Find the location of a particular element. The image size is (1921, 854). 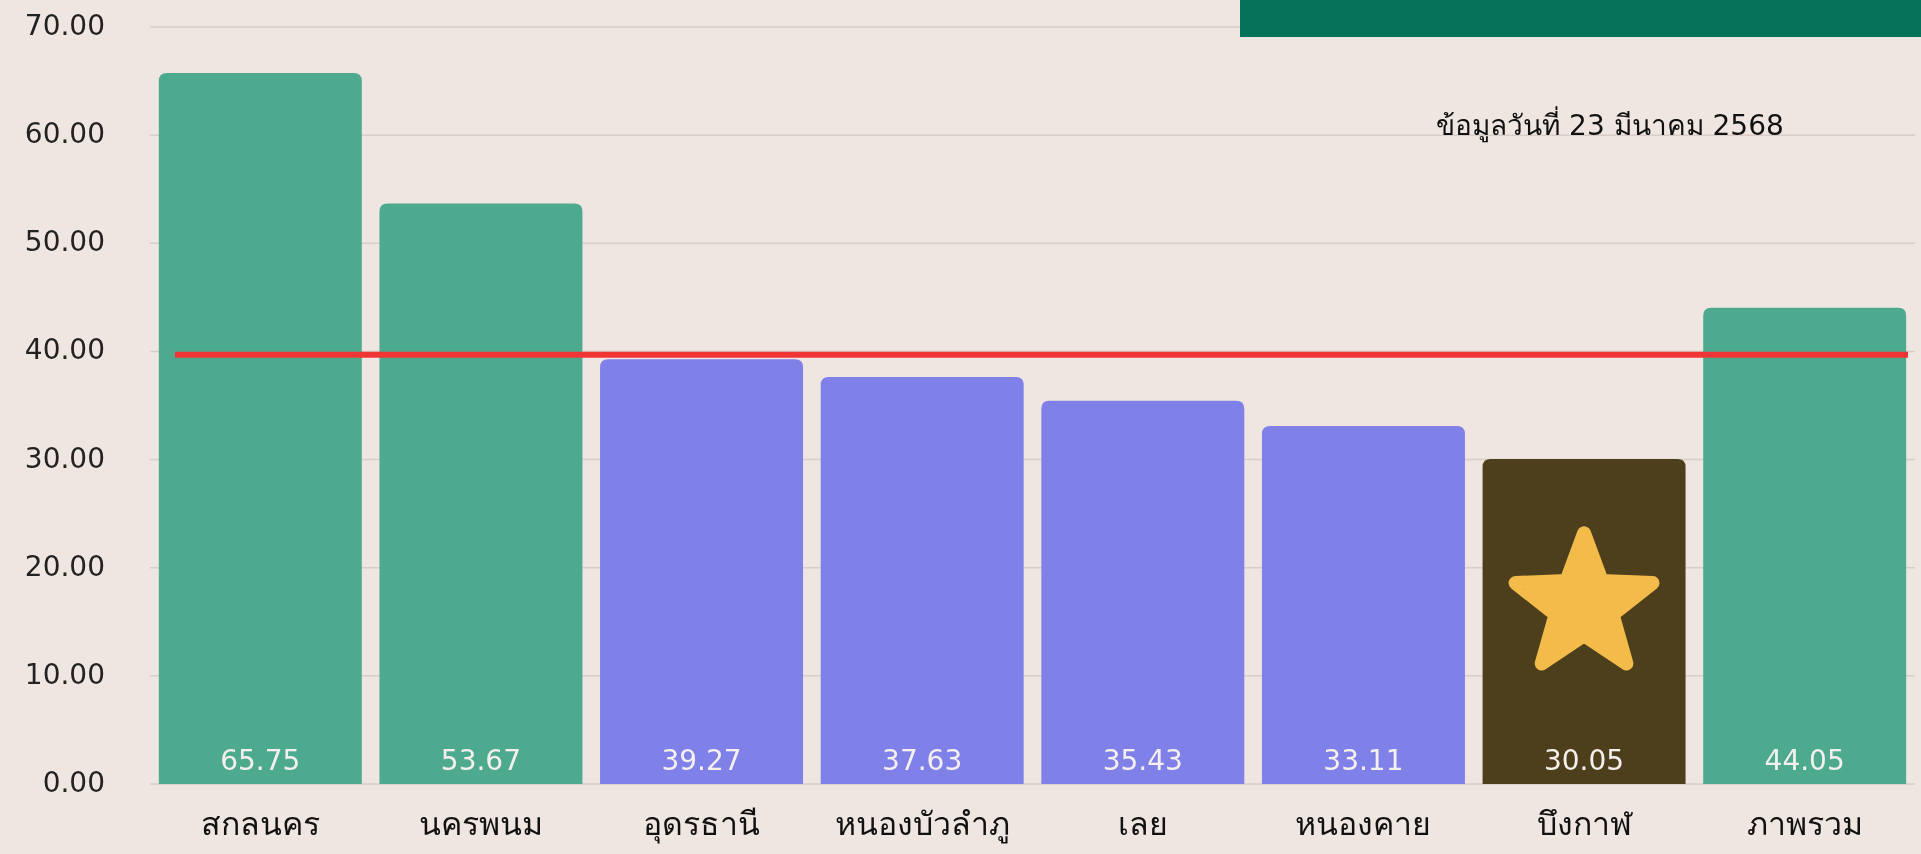

data-label: 30.05 is located at coordinates (1584, 760).